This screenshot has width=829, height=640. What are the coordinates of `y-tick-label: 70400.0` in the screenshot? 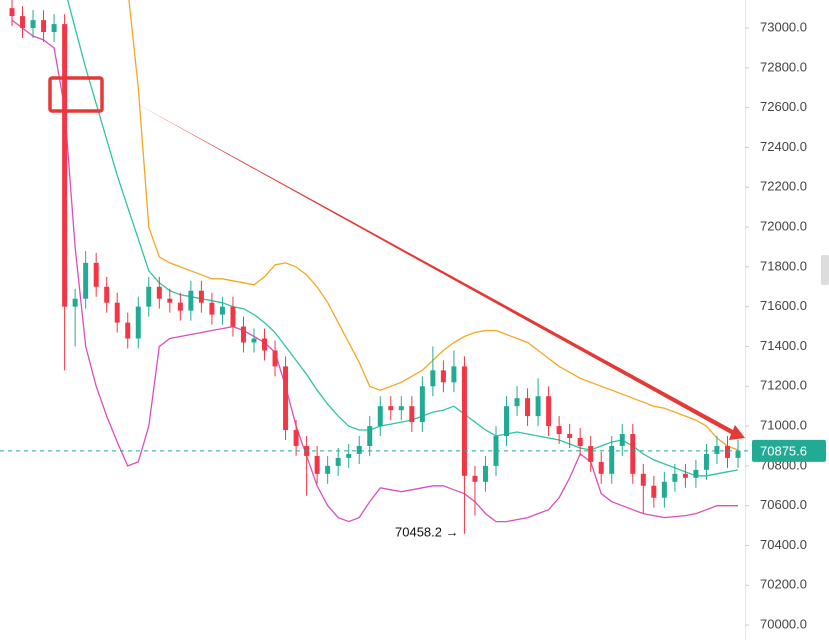 It's located at (783, 544).